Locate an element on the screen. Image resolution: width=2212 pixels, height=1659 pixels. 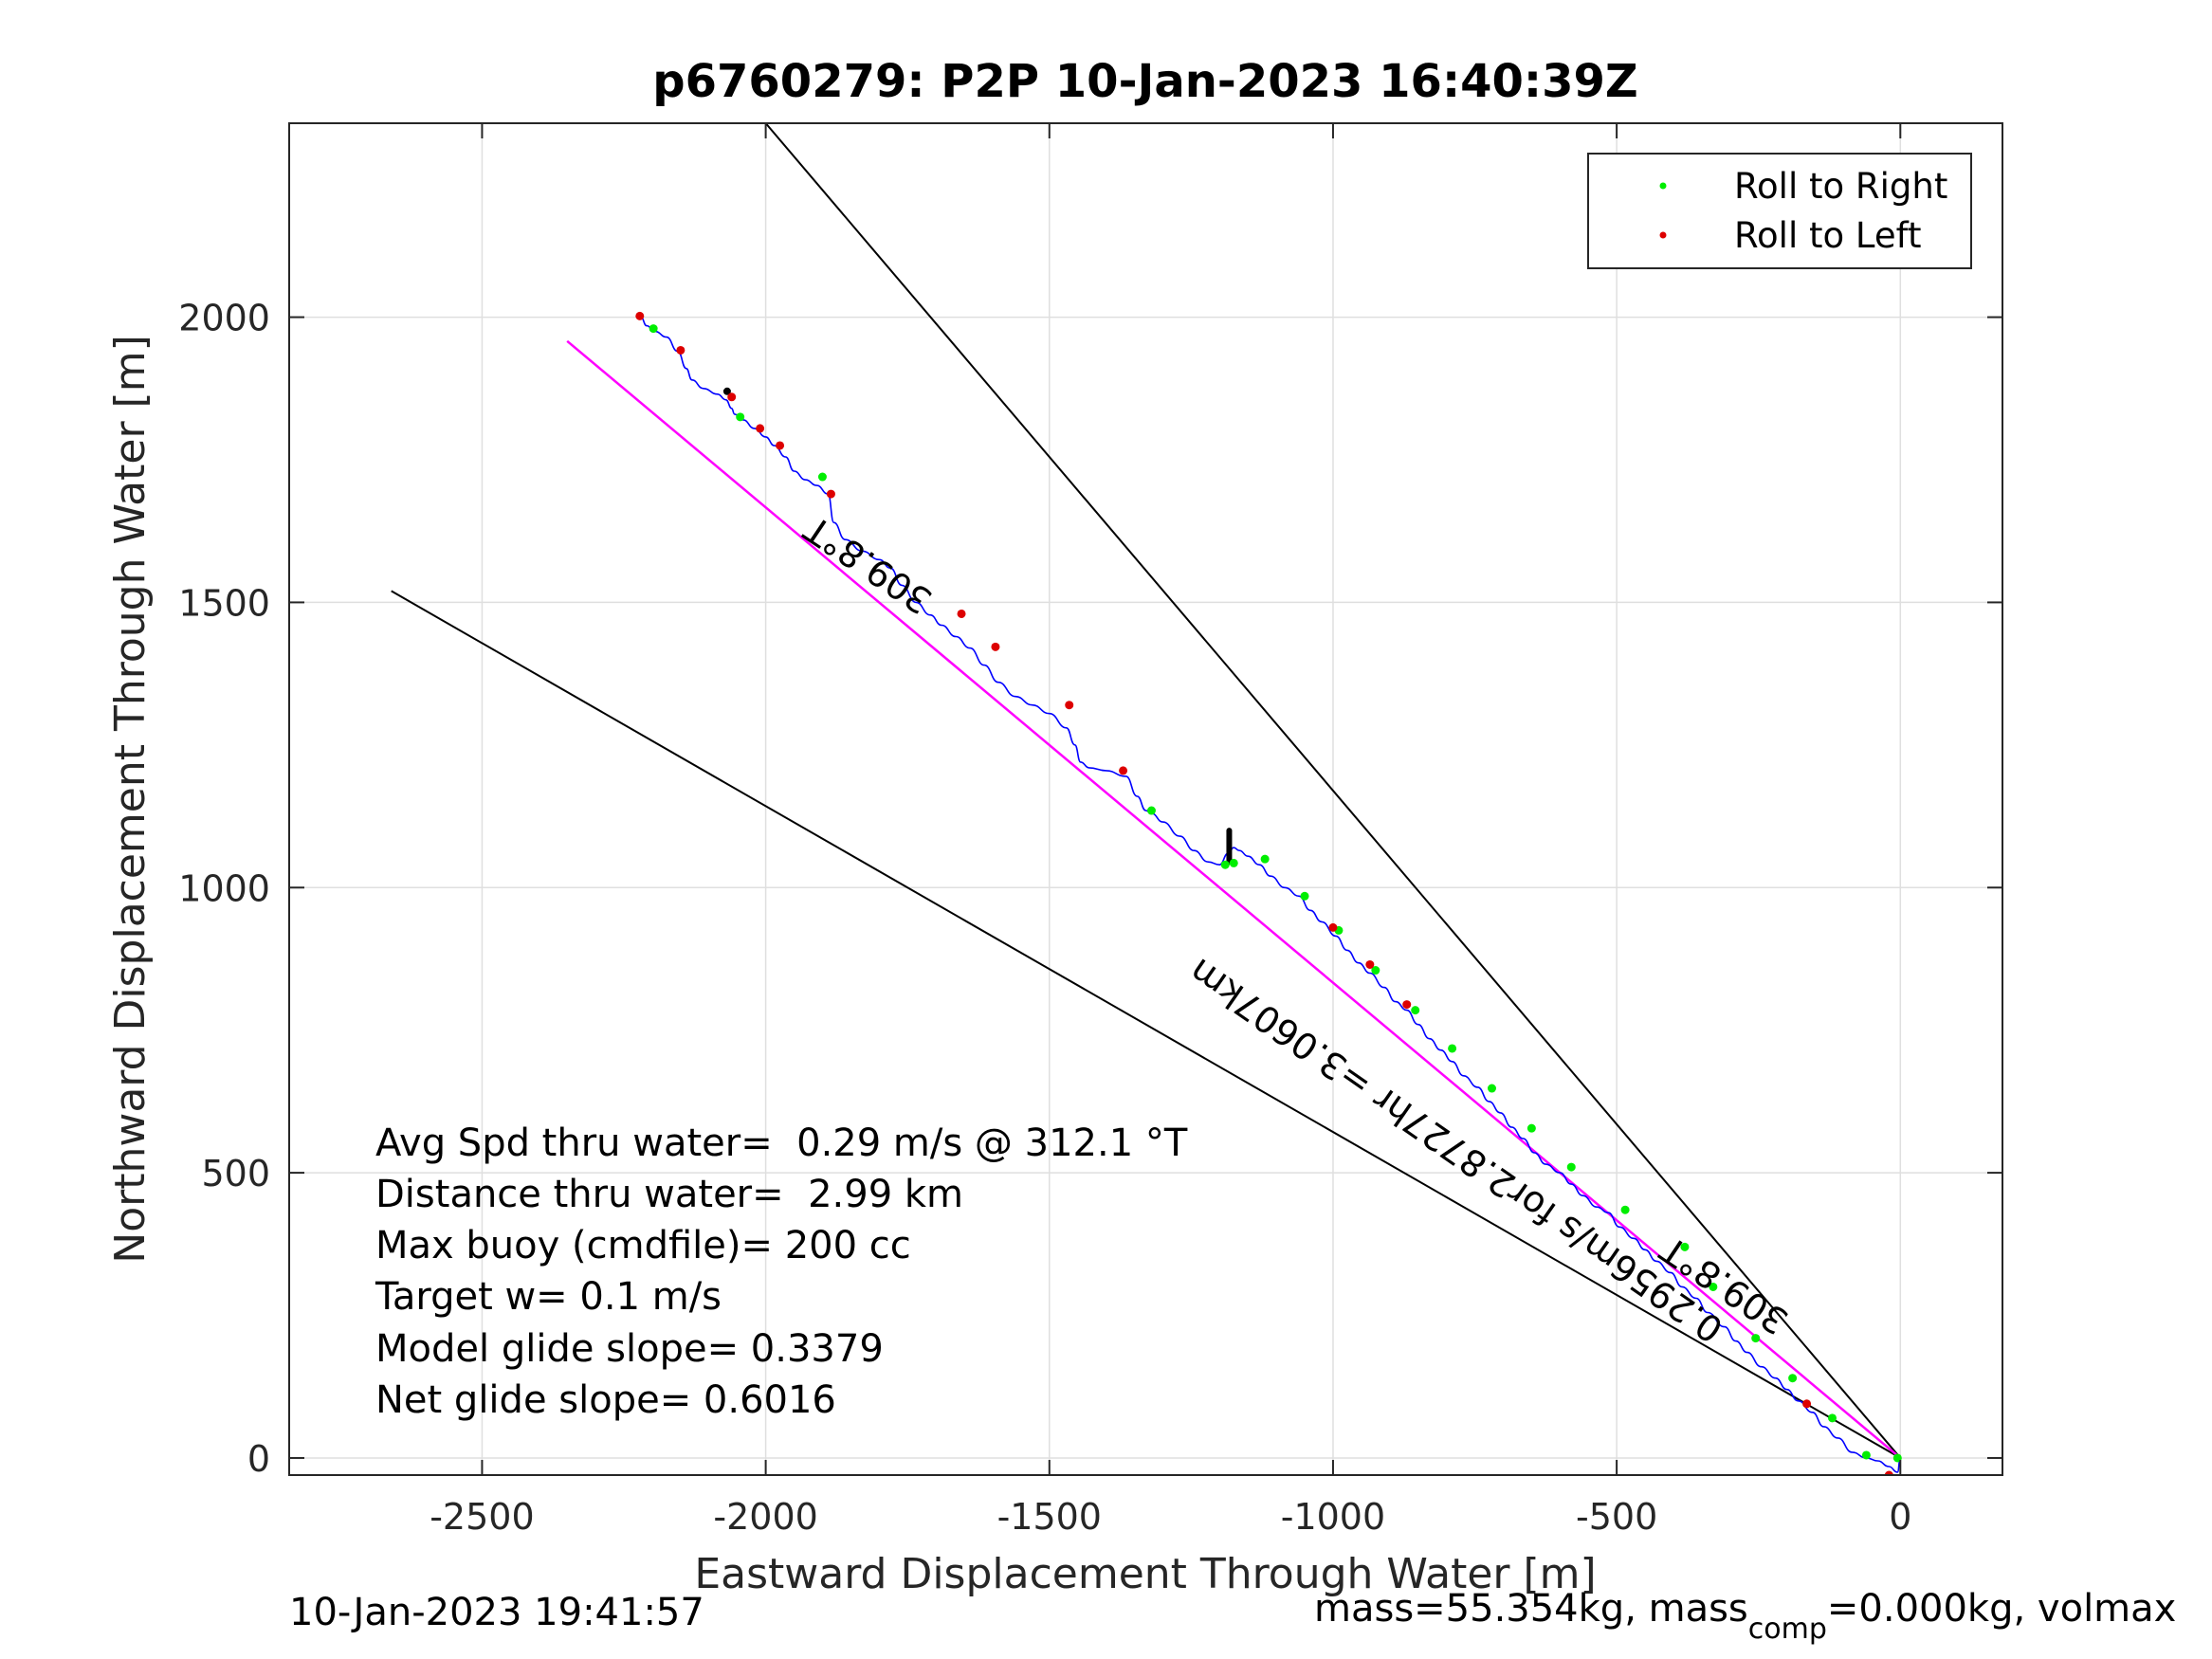
x-tick-label: 0 is located at coordinates (1900, 1517).